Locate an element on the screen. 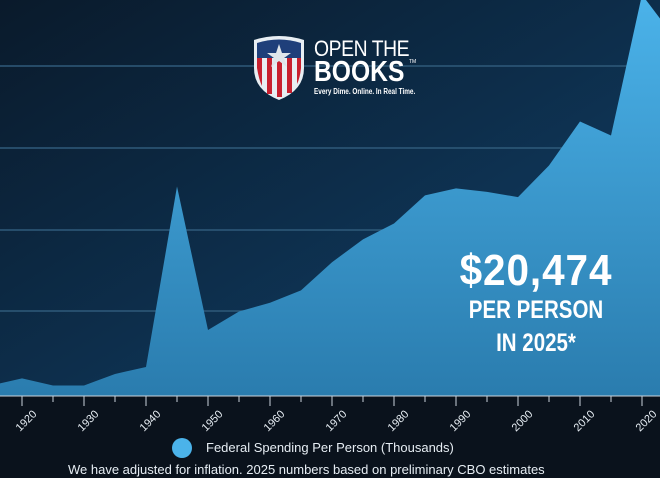  logo-books: BOOKS is located at coordinates (359, 72).